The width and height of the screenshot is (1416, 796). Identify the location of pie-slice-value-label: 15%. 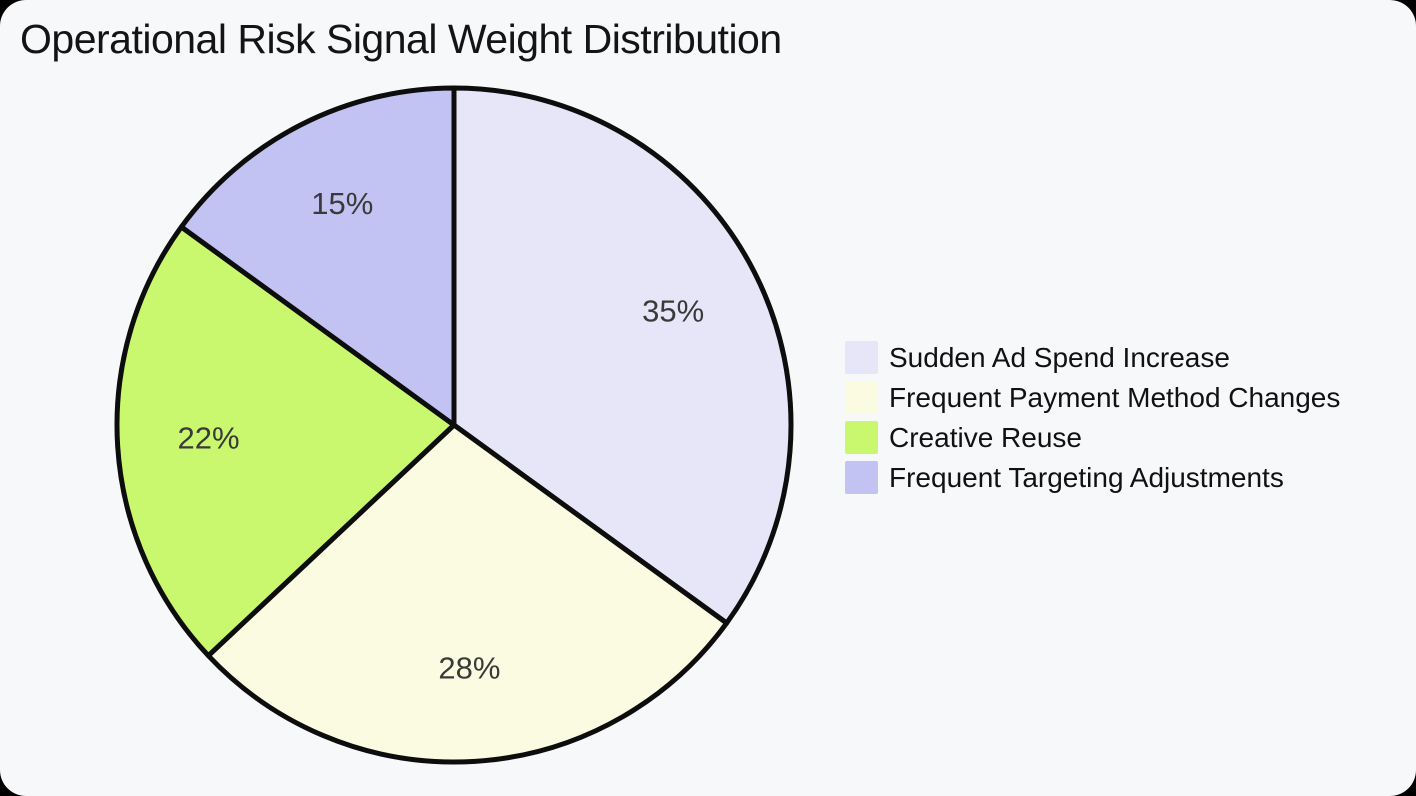
(342, 203).